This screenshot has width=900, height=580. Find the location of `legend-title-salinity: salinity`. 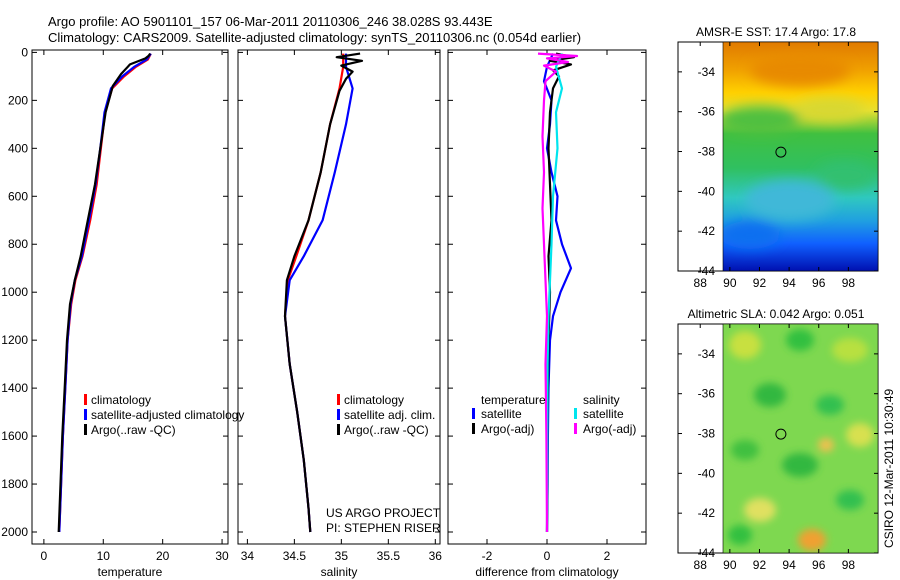

legend-title-salinity: salinity is located at coordinates (601, 400).